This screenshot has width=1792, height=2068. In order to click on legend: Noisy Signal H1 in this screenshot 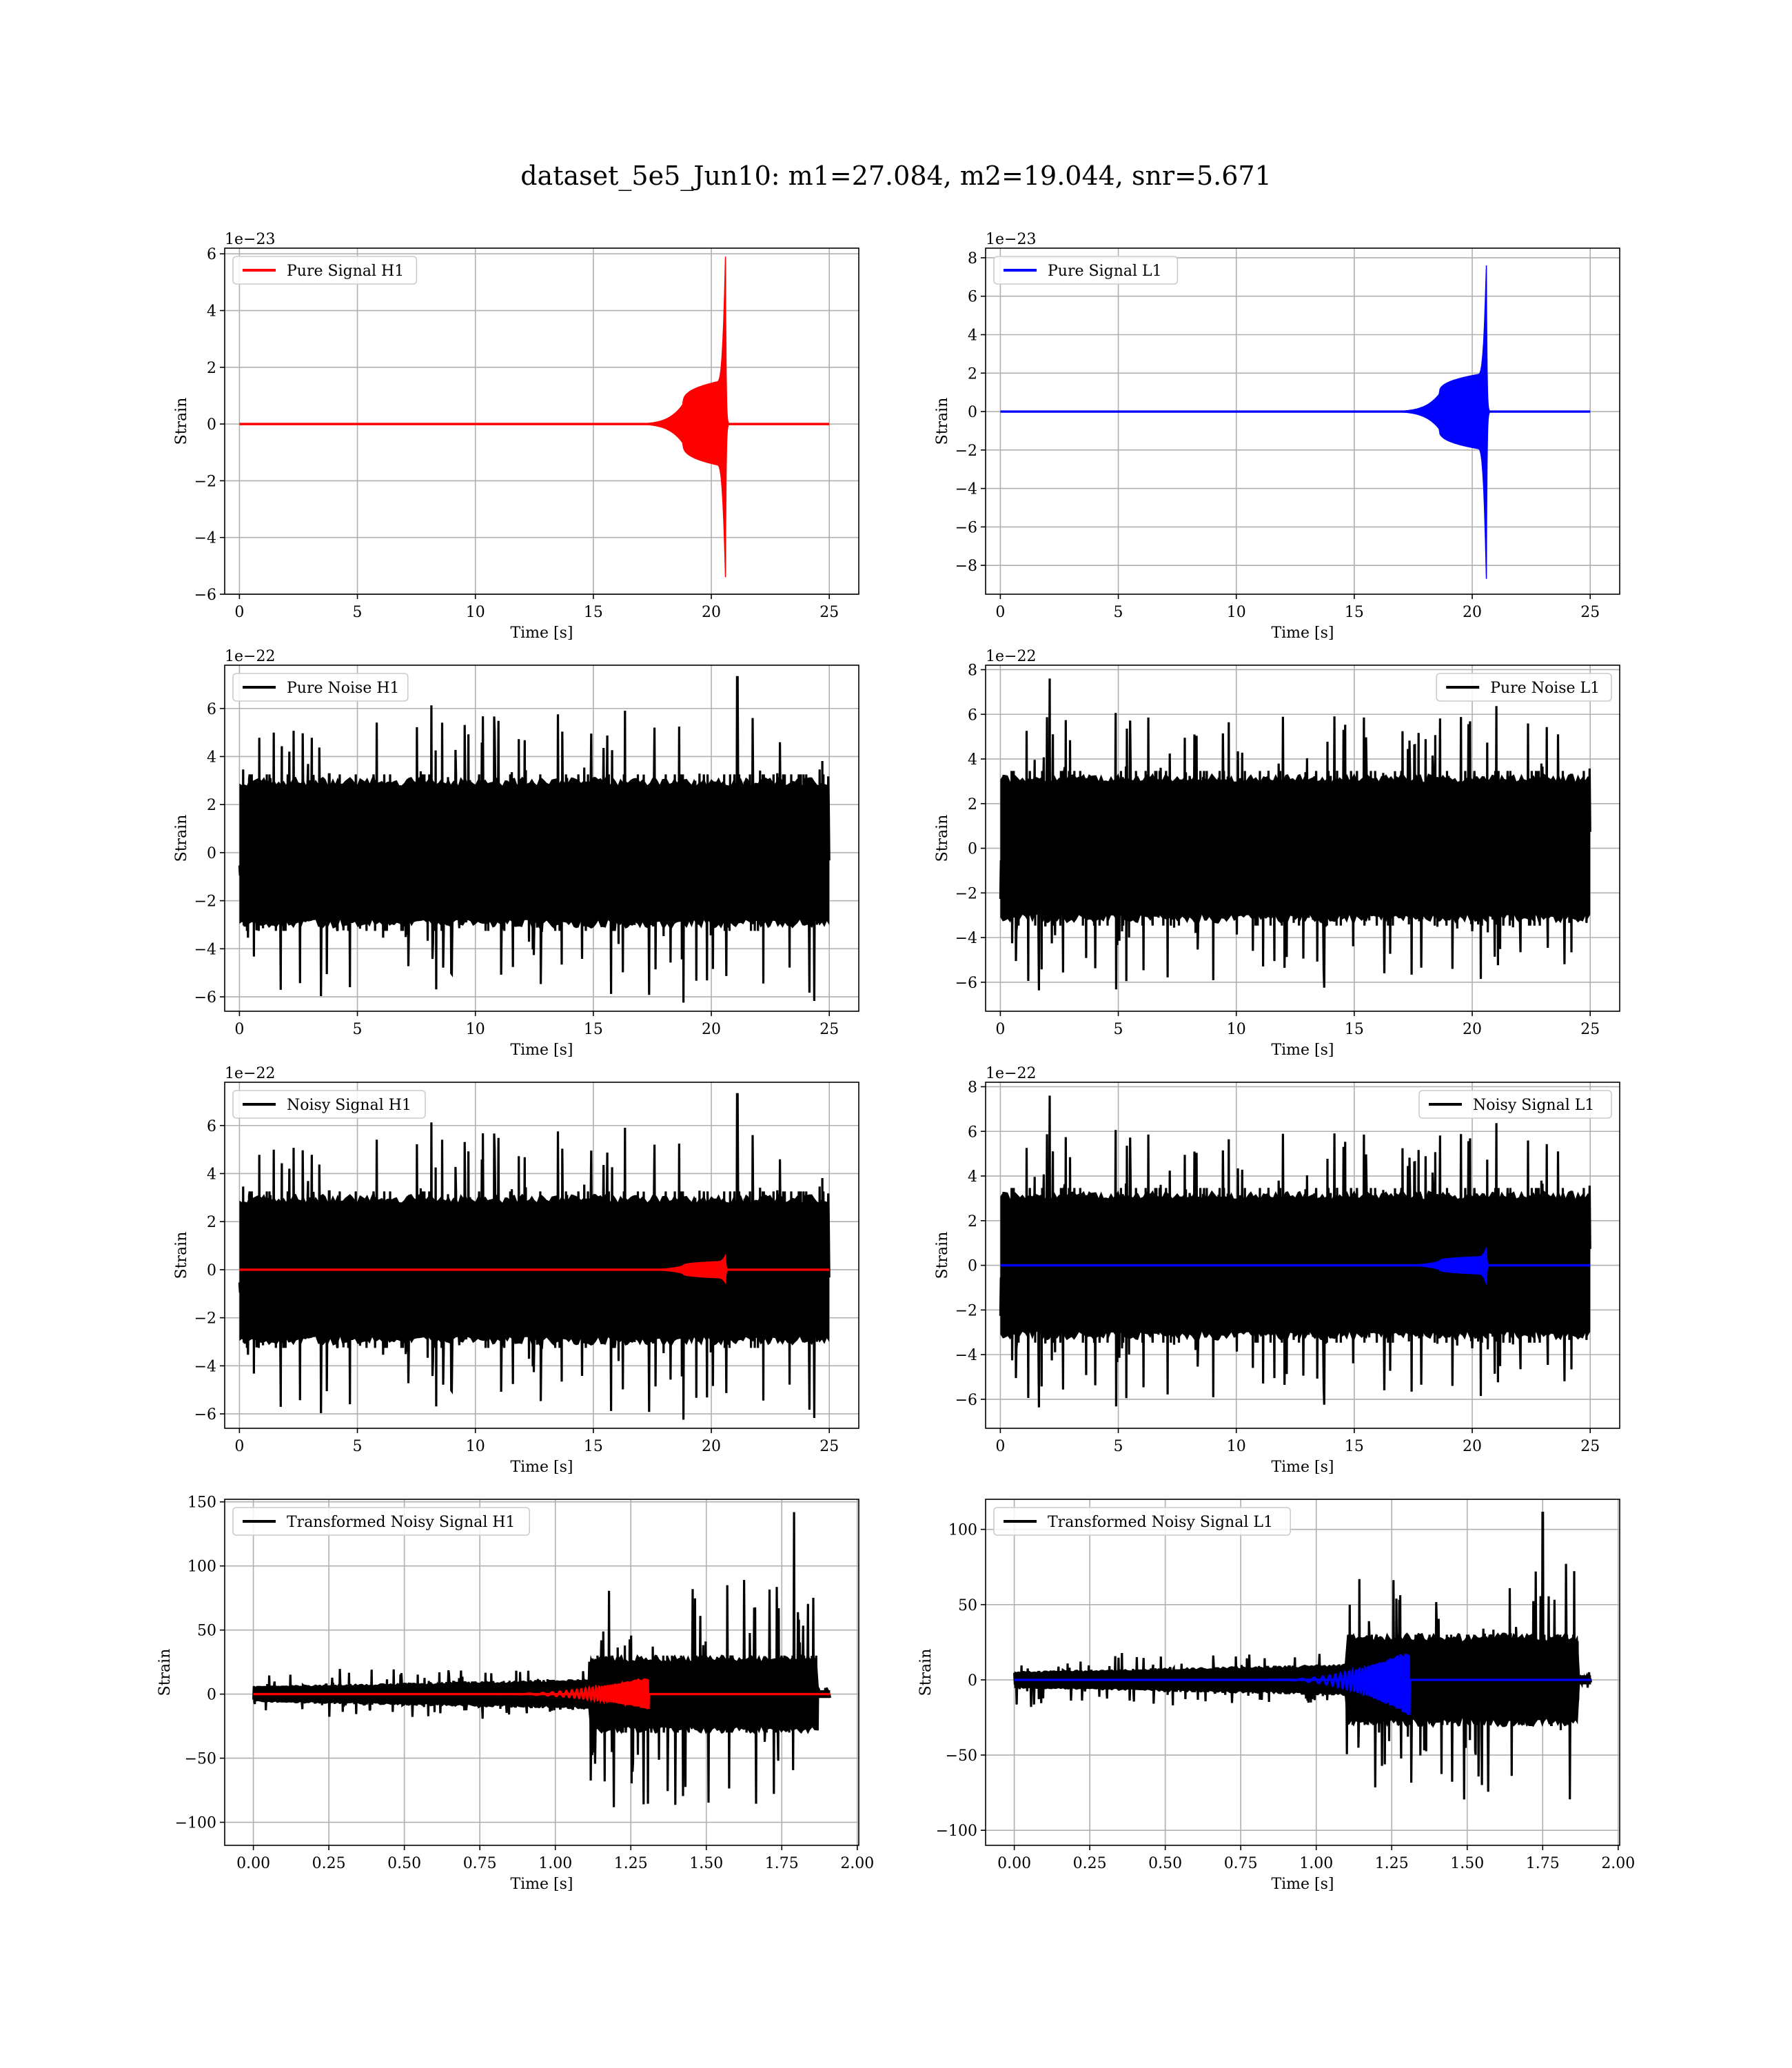, I will do `click(329, 1104)`.